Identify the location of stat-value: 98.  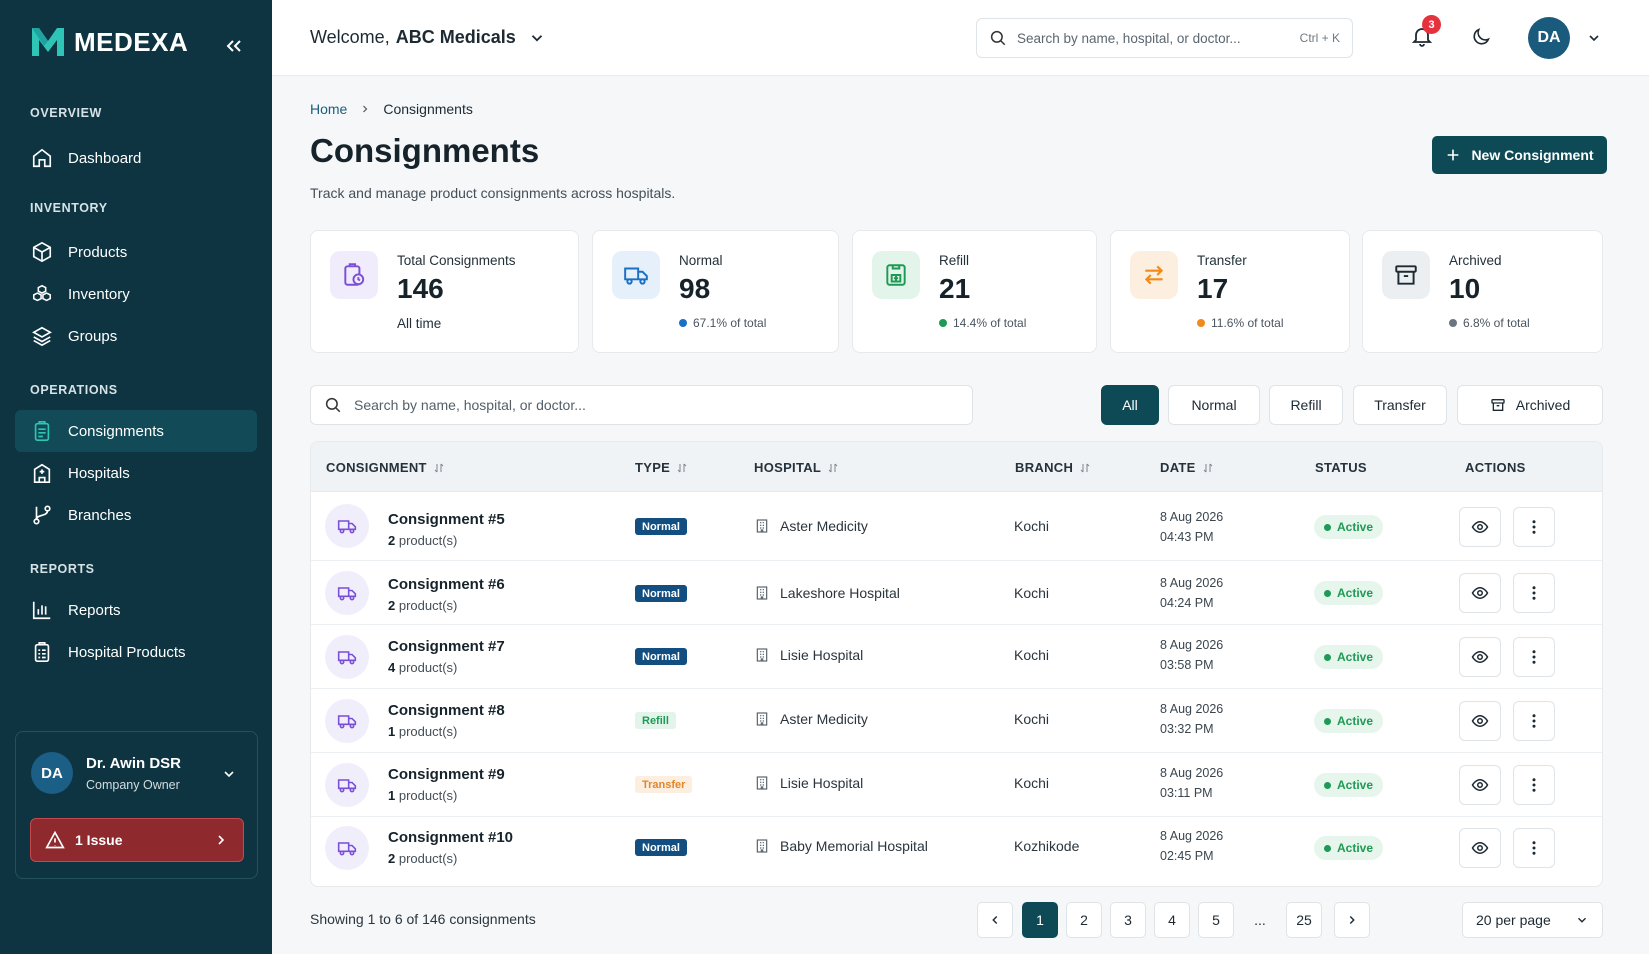
(695, 288).